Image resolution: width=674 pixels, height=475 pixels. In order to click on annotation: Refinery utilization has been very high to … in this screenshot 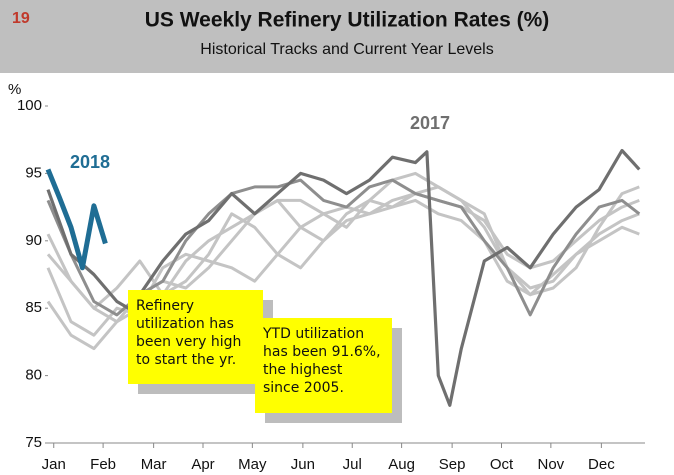, I will do `click(200, 342)`.